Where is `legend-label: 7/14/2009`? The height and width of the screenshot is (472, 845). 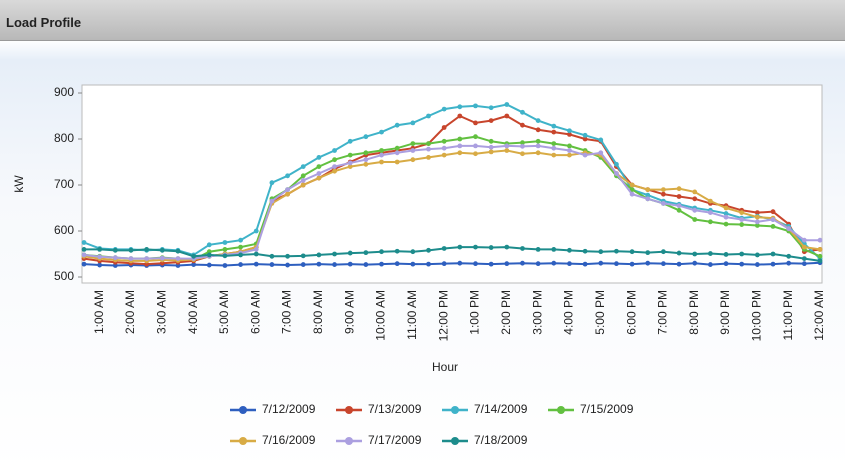
legend-label: 7/14/2009 is located at coordinates (501, 409).